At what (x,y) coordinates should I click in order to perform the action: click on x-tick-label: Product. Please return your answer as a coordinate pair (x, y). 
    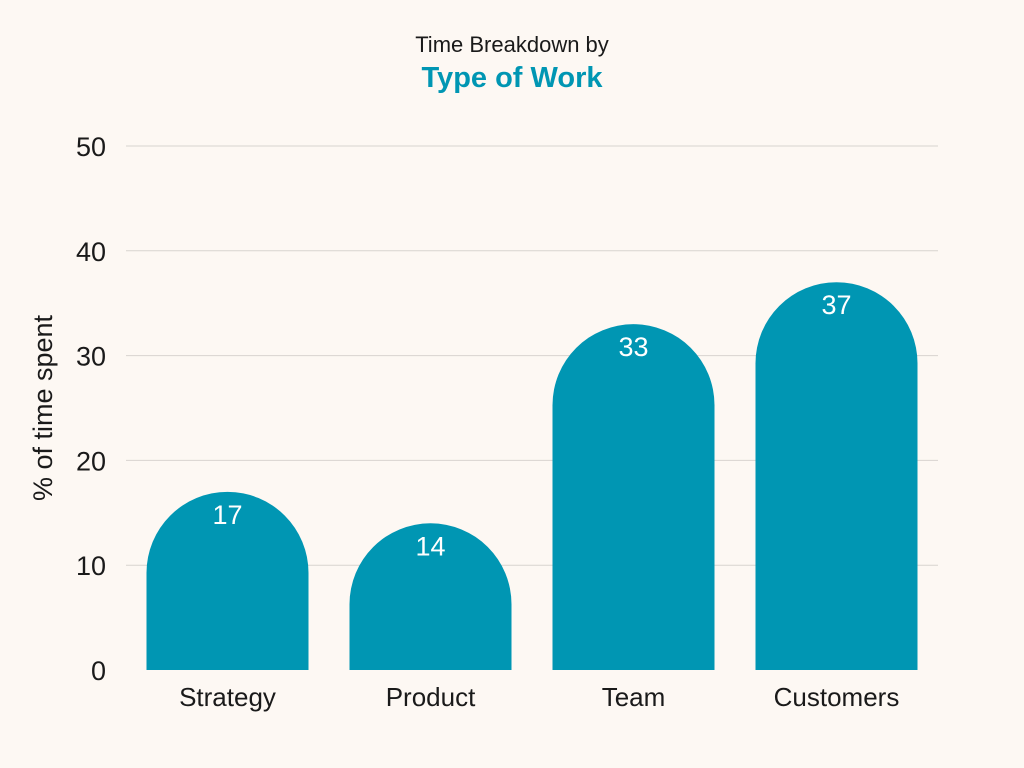
    Looking at the image, I should click on (431, 697).